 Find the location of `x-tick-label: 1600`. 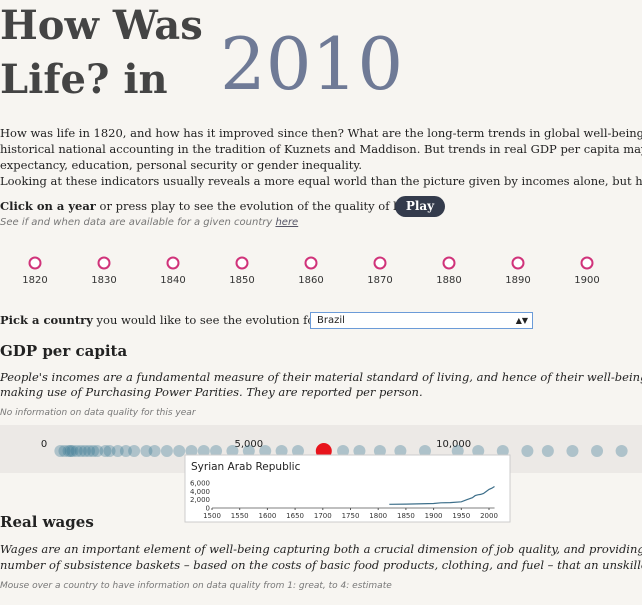

x-tick-label: 1600 is located at coordinates (267, 516).